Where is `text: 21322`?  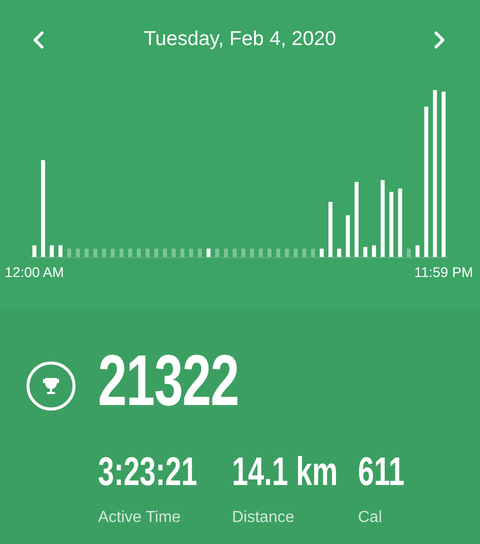
text: 21322 is located at coordinates (168, 381).